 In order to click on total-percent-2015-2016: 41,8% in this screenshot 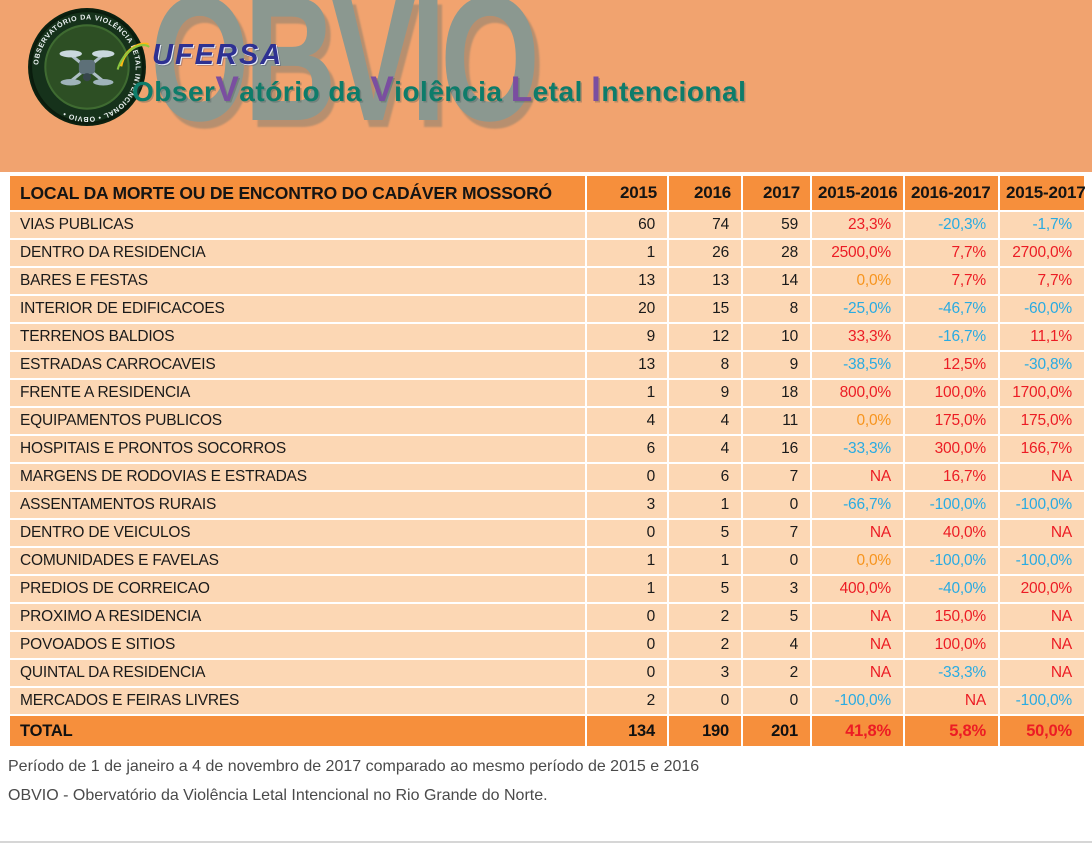, I will do `click(857, 731)`.